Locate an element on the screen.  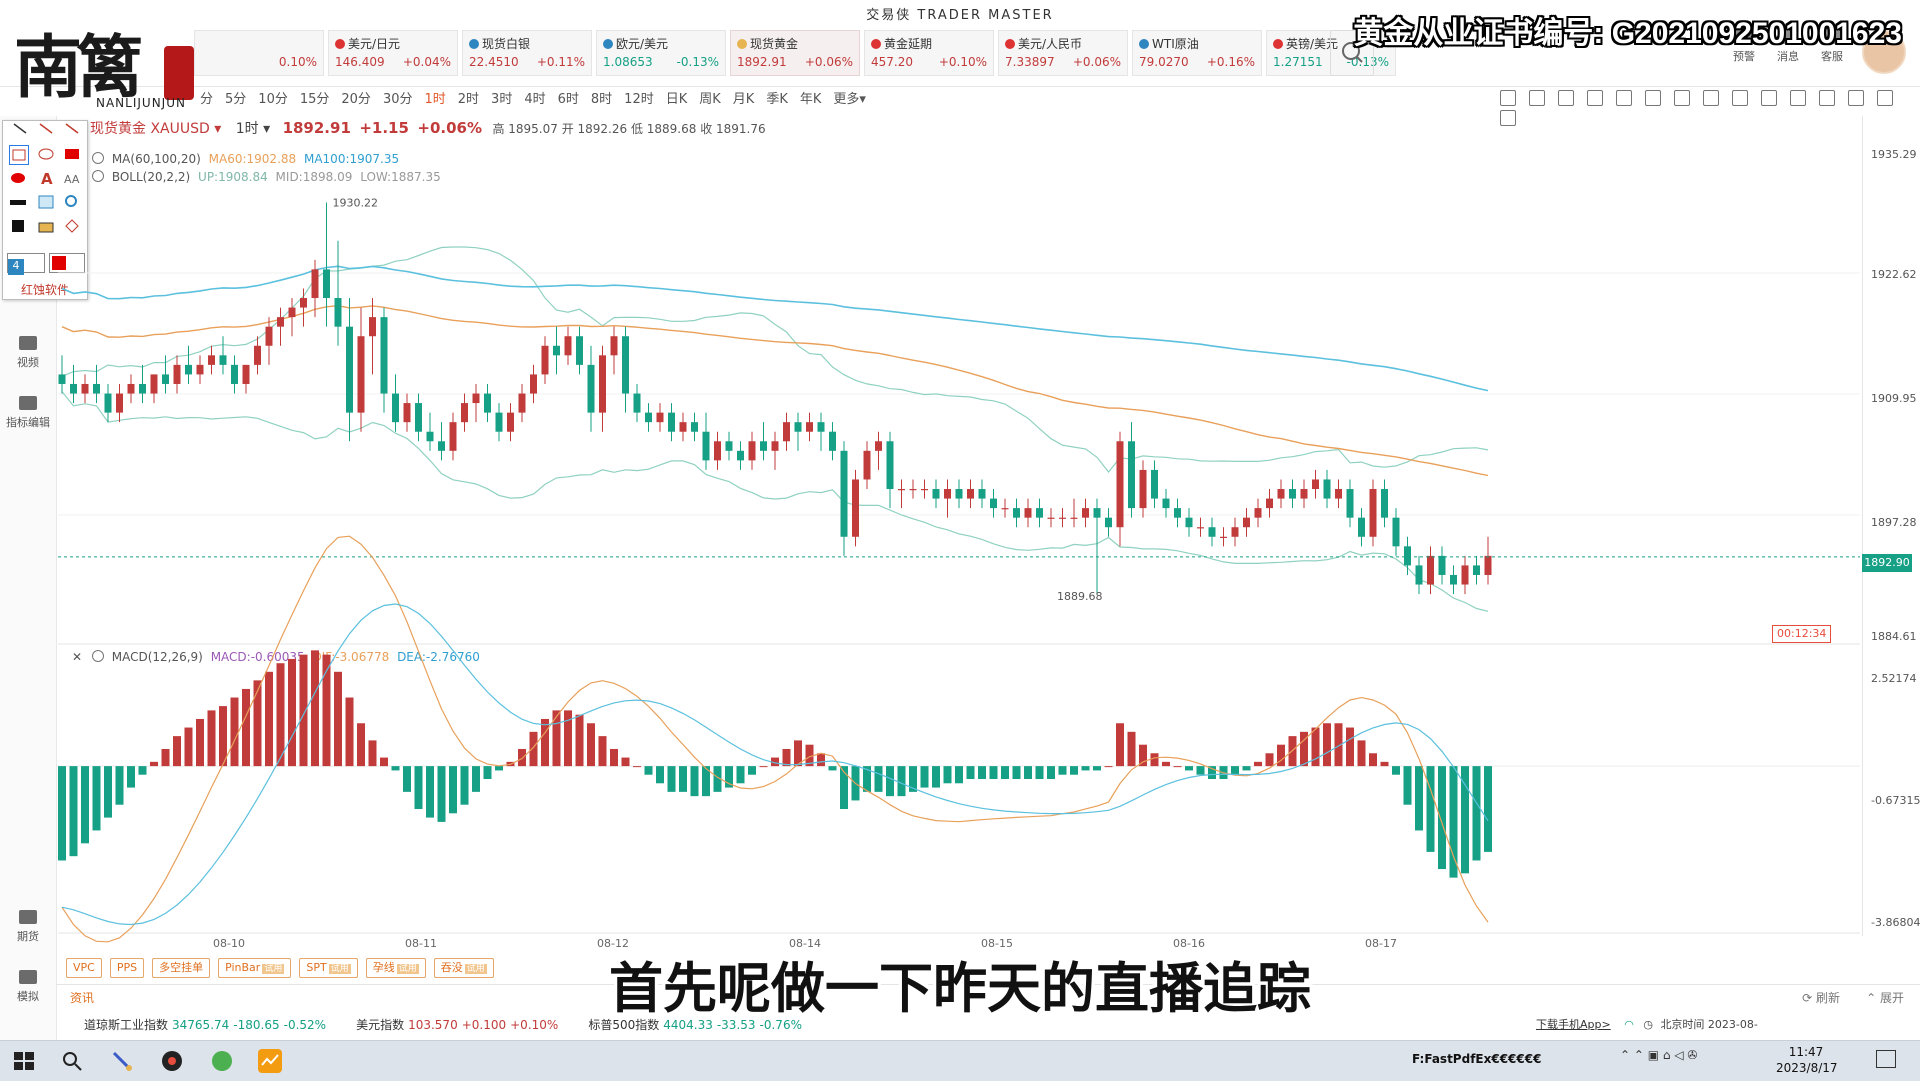
width-dropdown: 4 is located at coordinates (26, 264).